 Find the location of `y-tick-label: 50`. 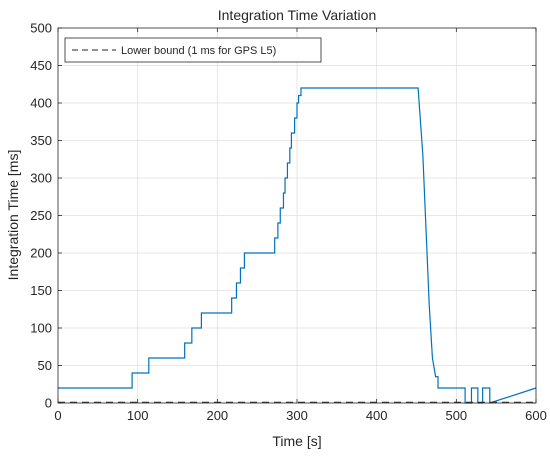

y-tick-label: 50 is located at coordinates (45, 365).